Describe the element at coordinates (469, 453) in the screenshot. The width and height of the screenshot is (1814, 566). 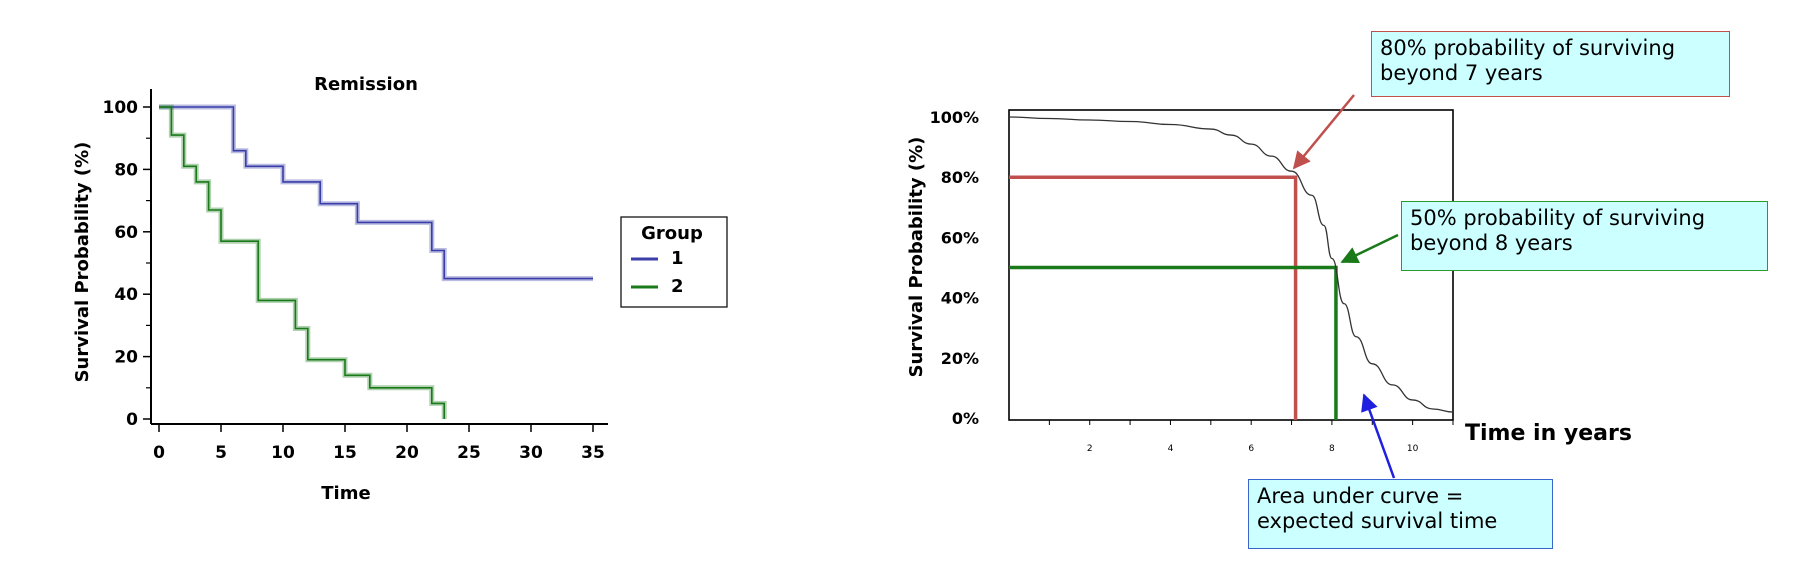
I see `left-x-tick-label: 25` at that location.